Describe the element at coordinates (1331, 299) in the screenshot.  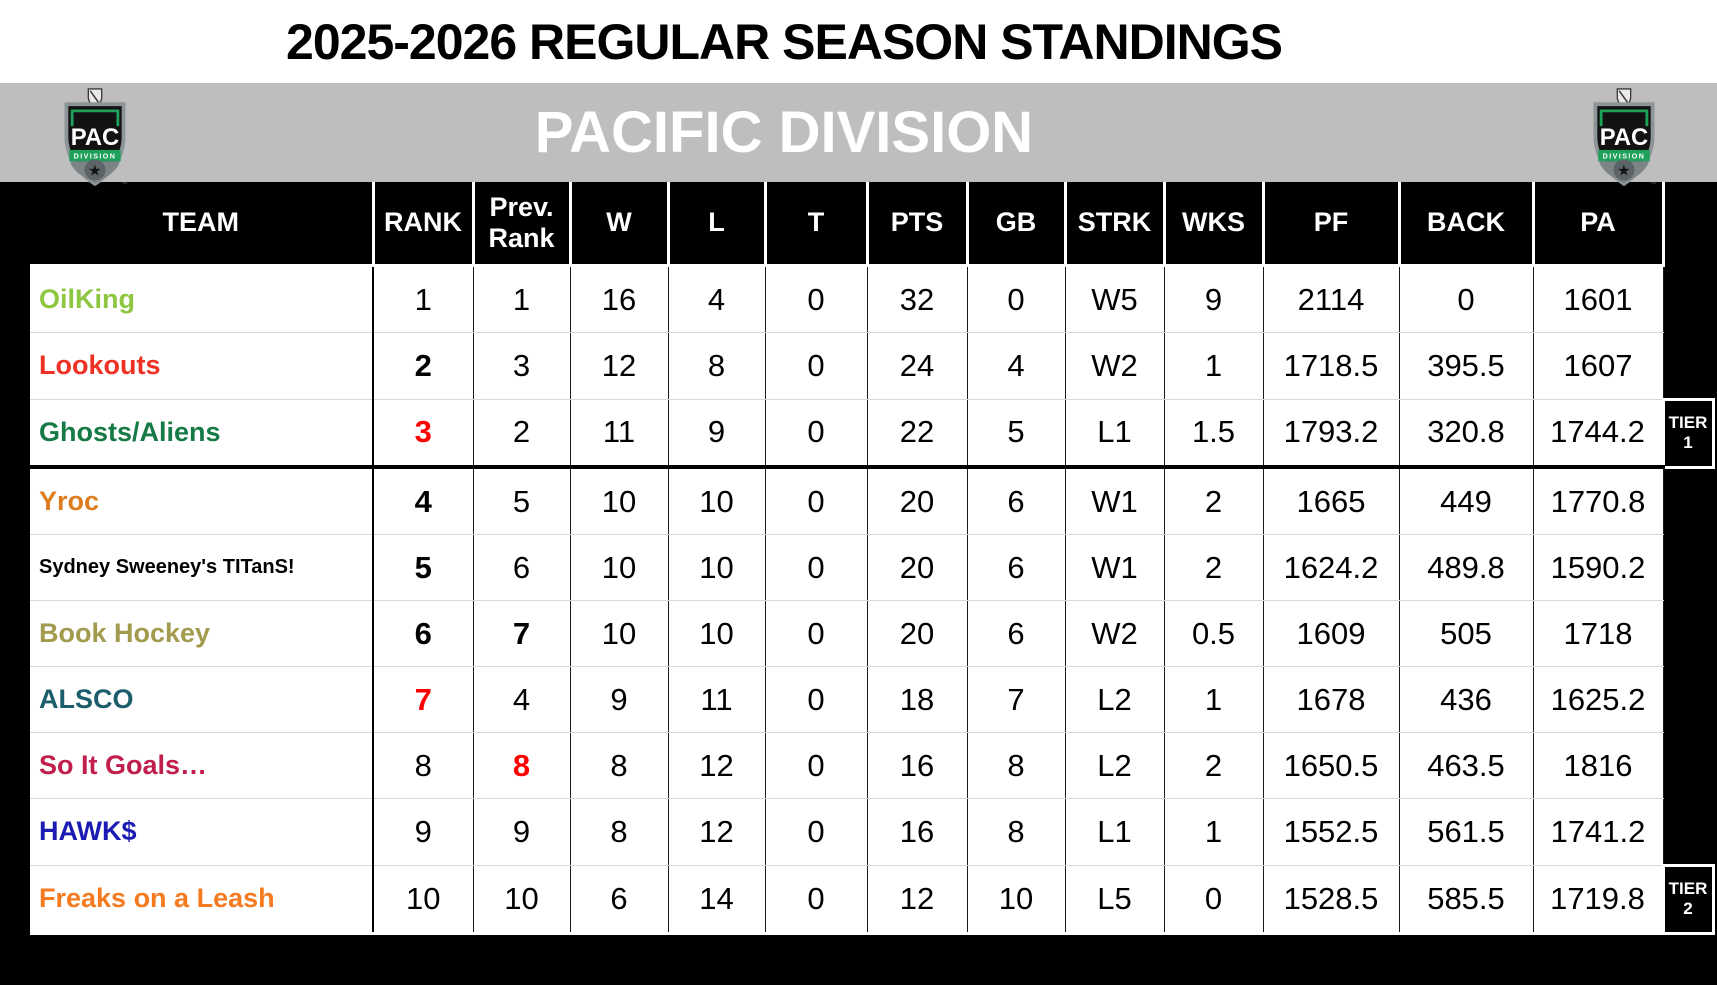
I see `cell-pf: 2114` at that location.